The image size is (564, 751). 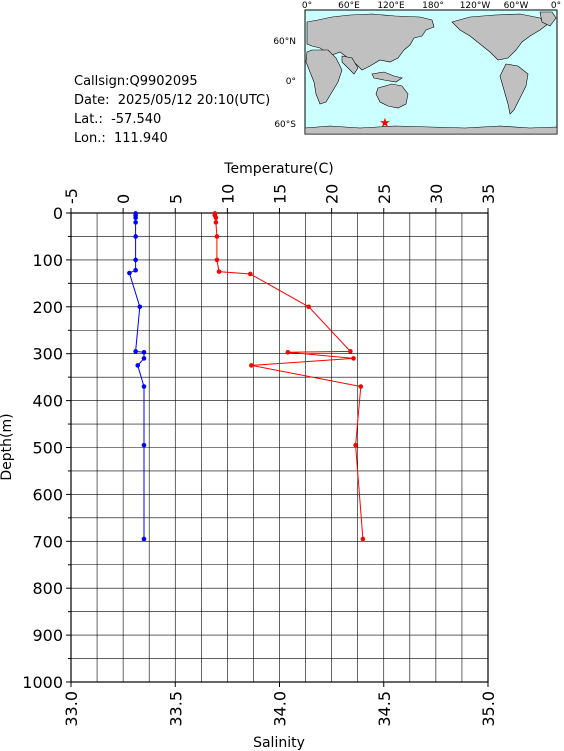 I want to click on latitude-text: Lat.: -57.540, so click(x=118, y=119).